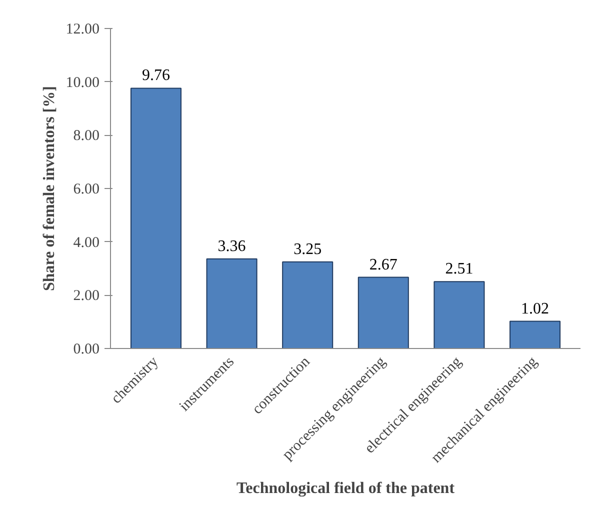 The height and width of the screenshot is (508, 599). What do you see at coordinates (86, 350) in the screenshot?
I see `y-tick-label: 0.00` at bounding box center [86, 350].